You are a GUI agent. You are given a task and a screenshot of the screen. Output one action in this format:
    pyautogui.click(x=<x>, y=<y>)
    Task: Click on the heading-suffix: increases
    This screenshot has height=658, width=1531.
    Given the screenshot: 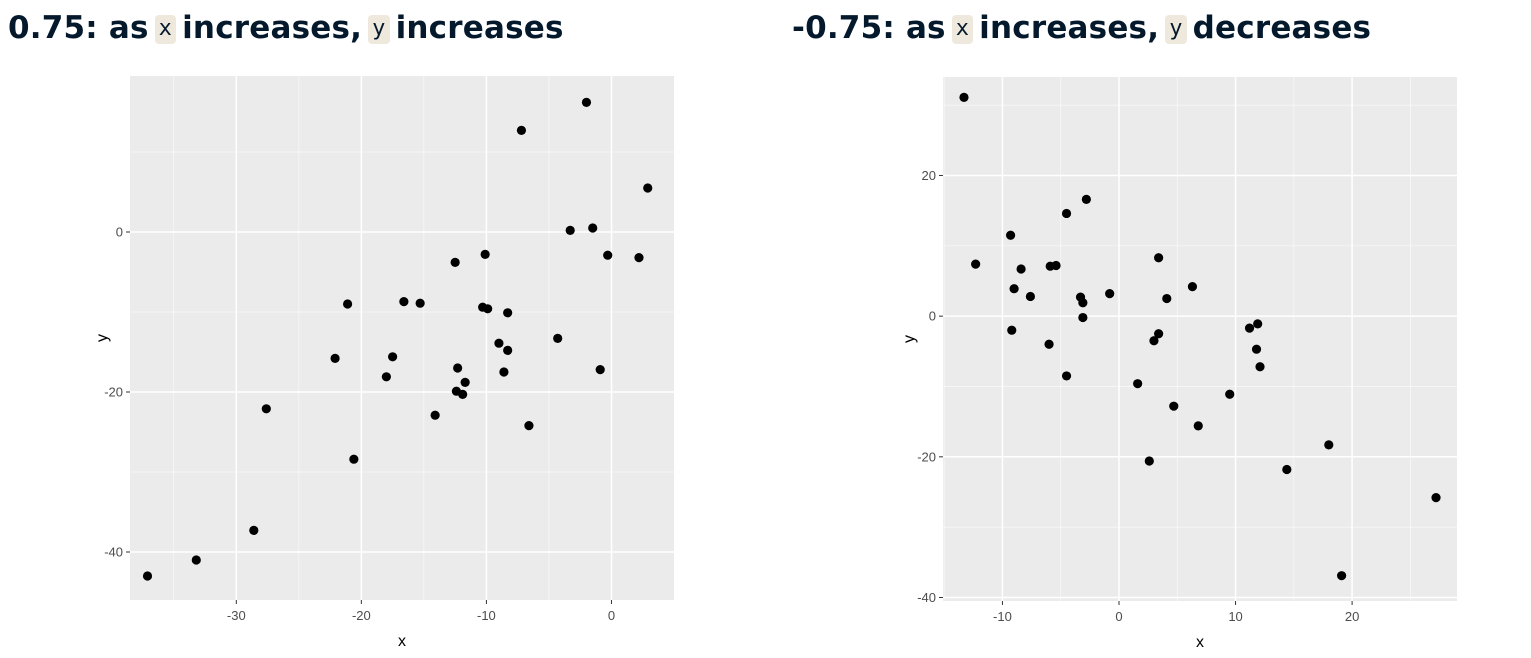 What is the action you would take?
    pyautogui.click(x=479, y=28)
    